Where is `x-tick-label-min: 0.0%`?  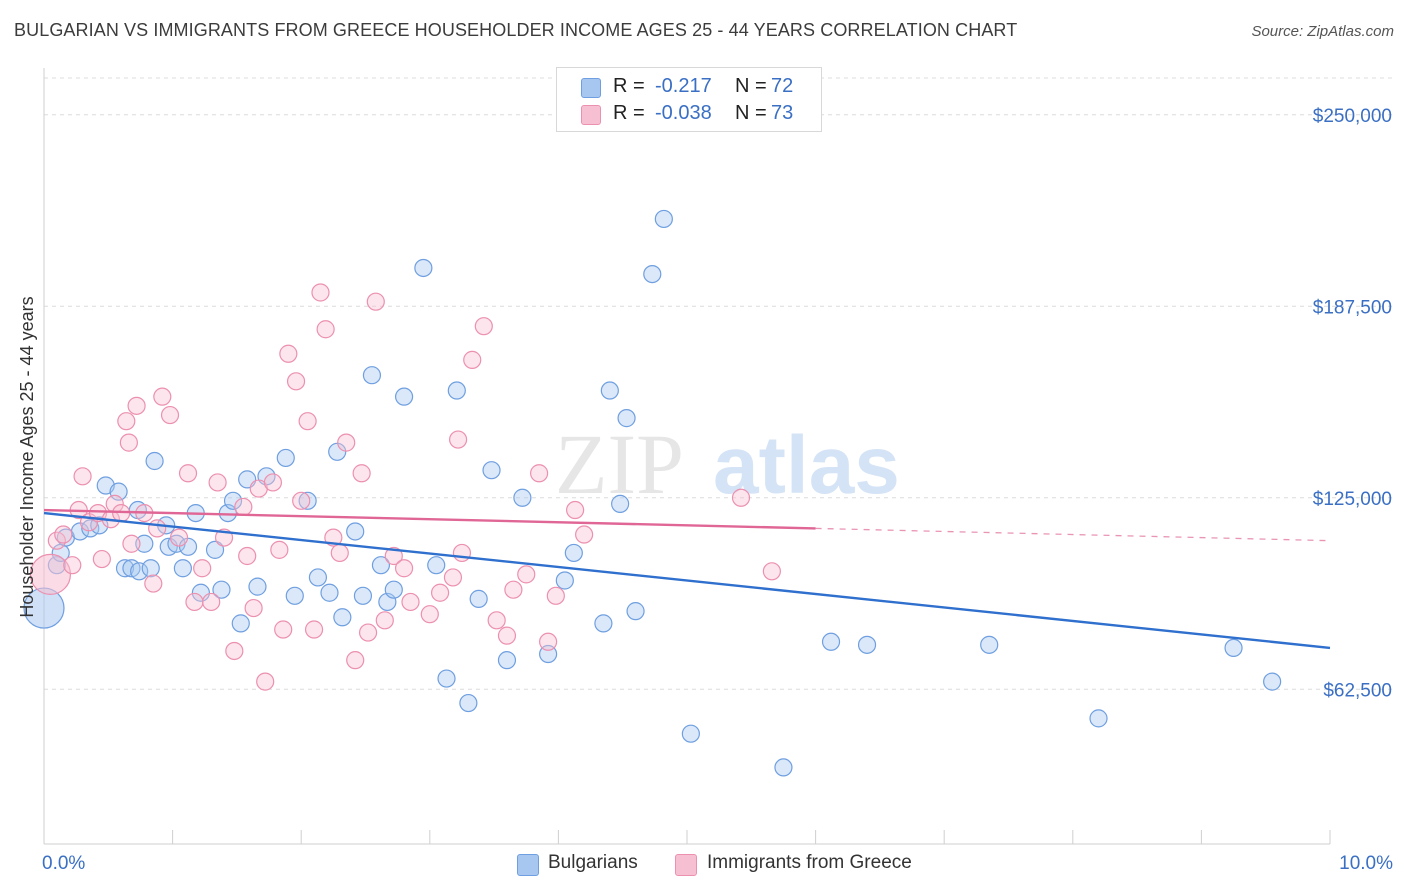
x-tick-label-min: 0.0% is located at coordinates (63, 863).